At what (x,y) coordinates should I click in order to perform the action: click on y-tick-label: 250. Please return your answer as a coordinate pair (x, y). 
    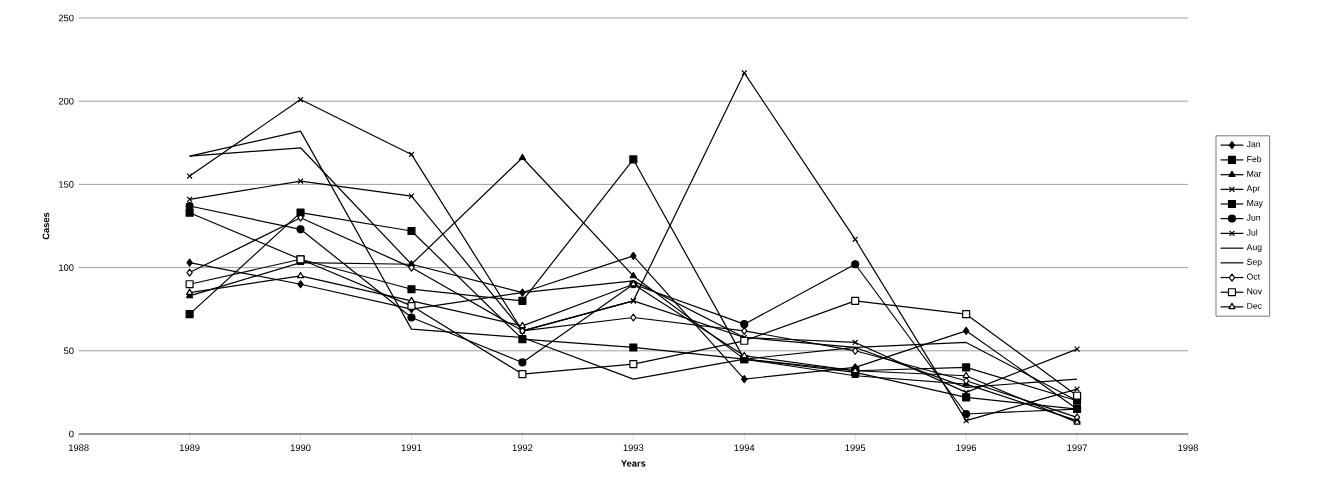
    Looking at the image, I should click on (66, 18).